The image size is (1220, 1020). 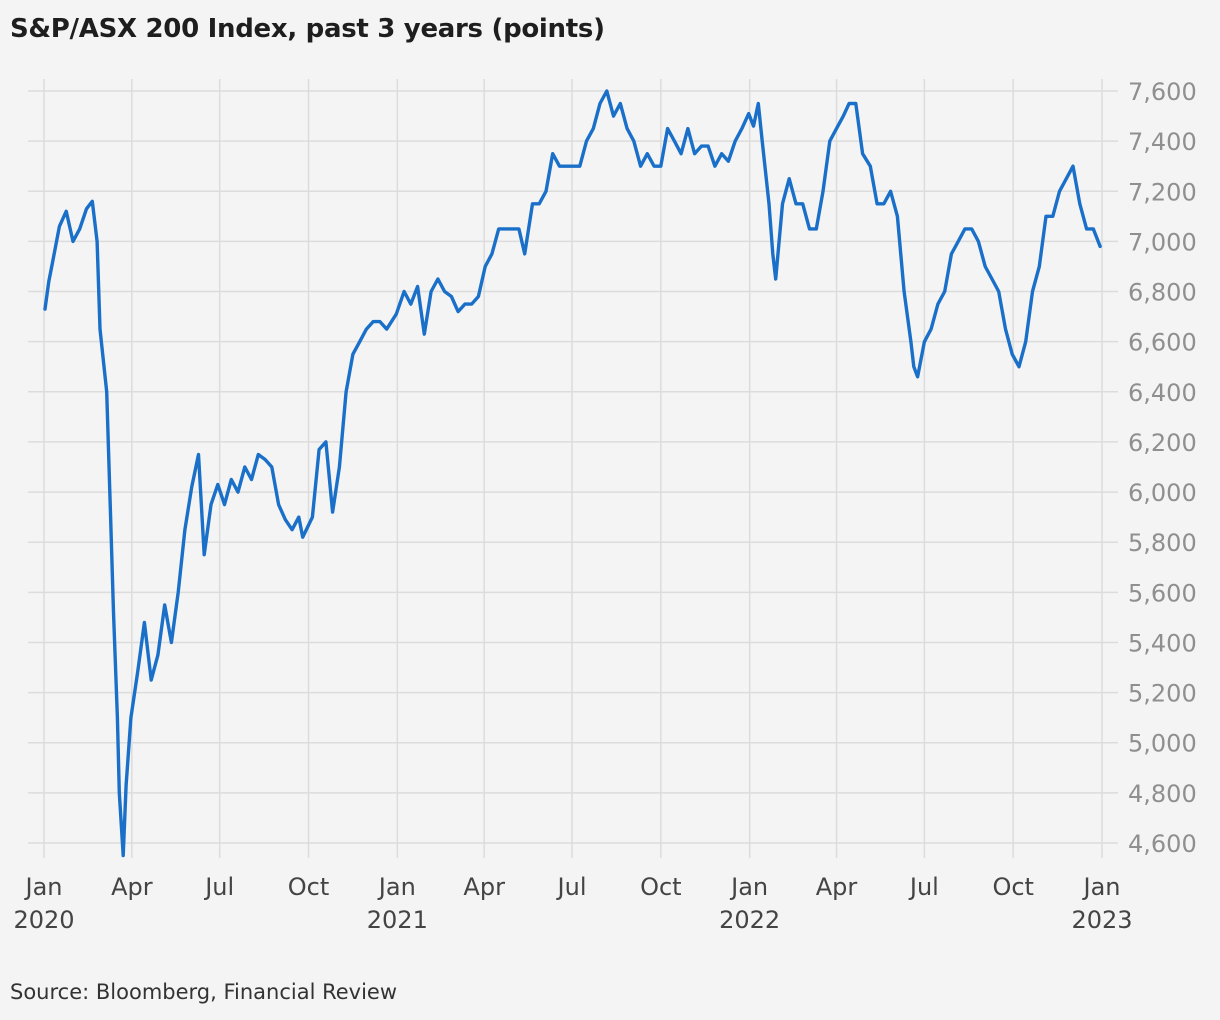 I want to click on y-tick-label: 5,600, so click(x=1162, y=593).